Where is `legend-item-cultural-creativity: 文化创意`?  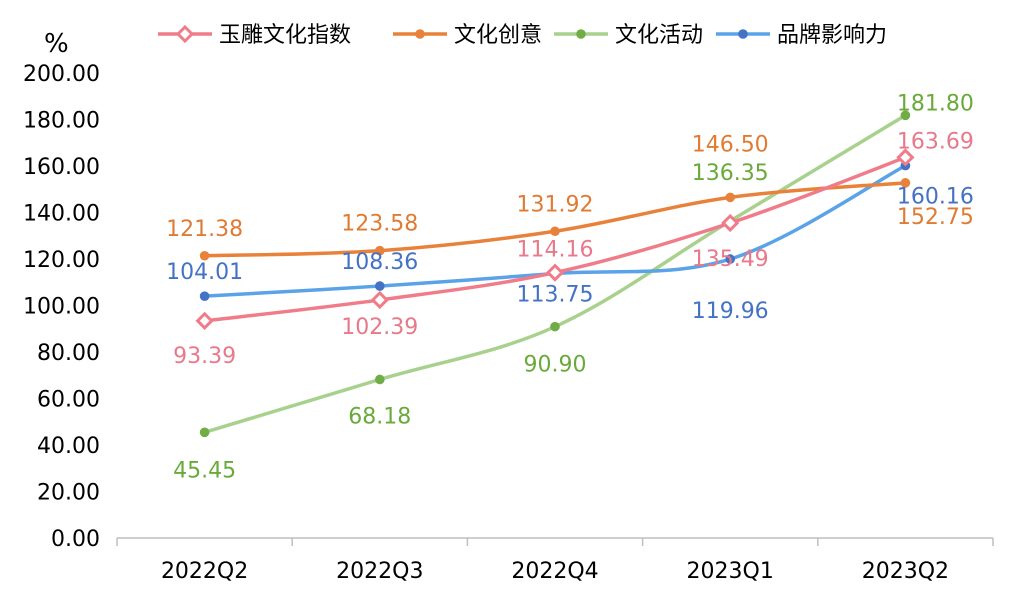 legend-item-cultural-creativity: 文化创意 is located at coordinates (467, 35).